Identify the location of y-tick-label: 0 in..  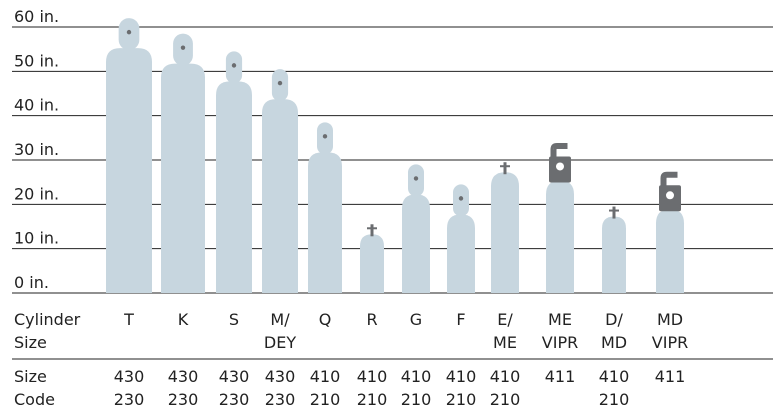
(31, 282).